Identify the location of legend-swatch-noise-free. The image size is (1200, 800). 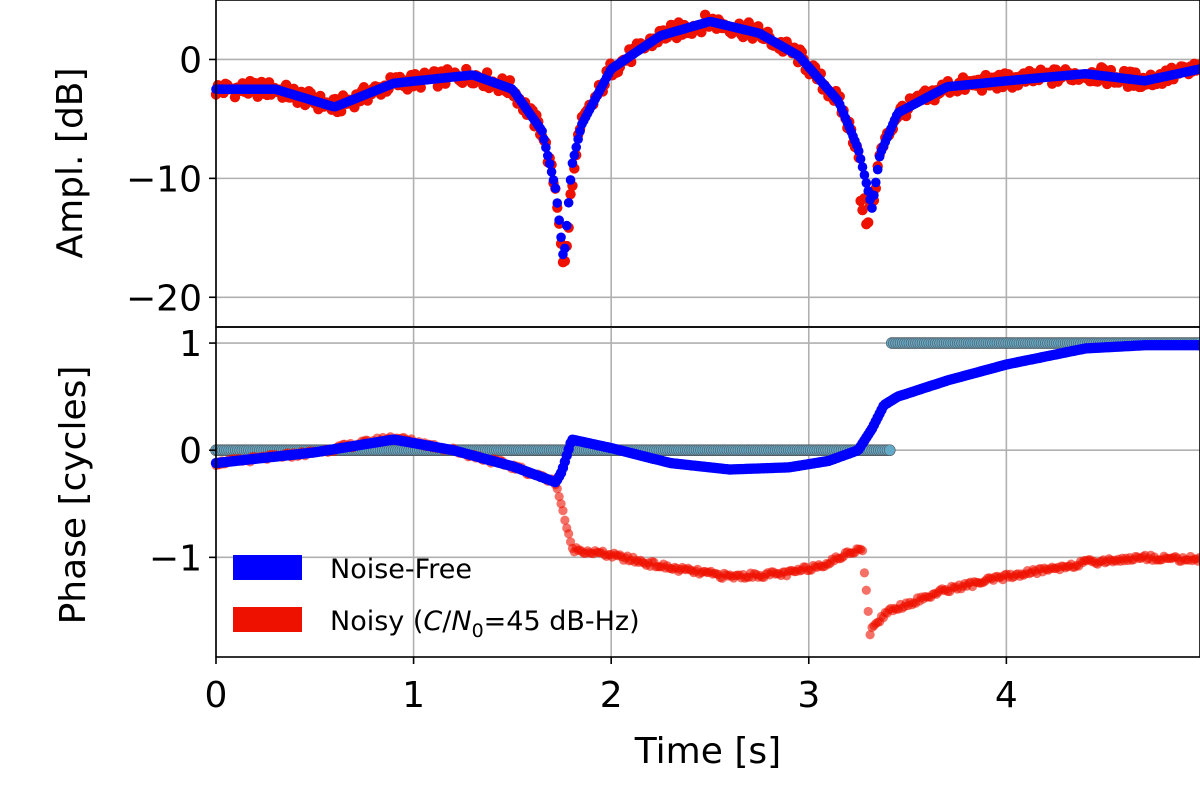
(267, 567).